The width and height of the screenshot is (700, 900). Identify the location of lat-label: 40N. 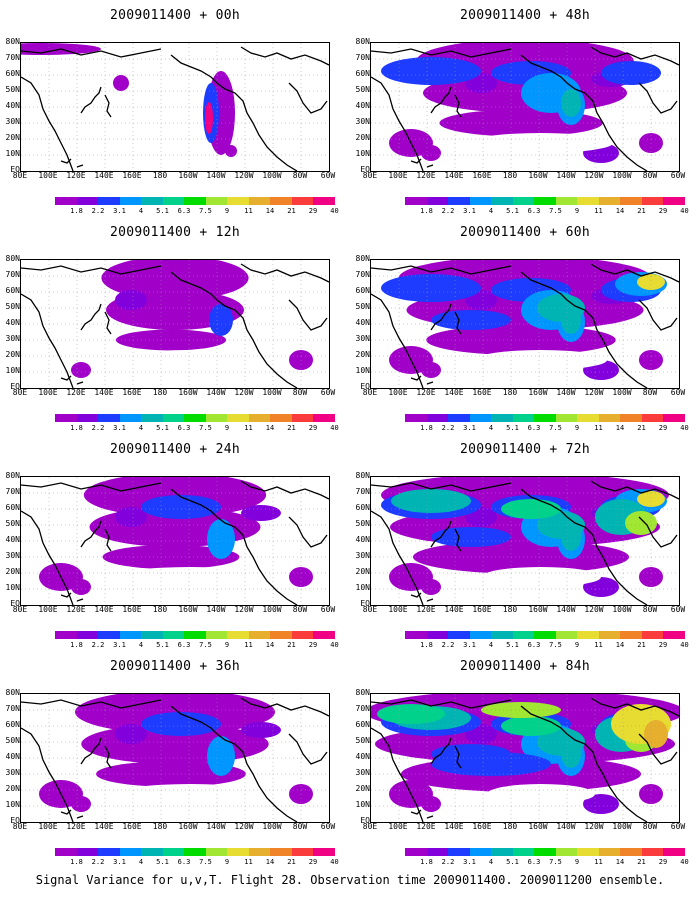
(362, 756).